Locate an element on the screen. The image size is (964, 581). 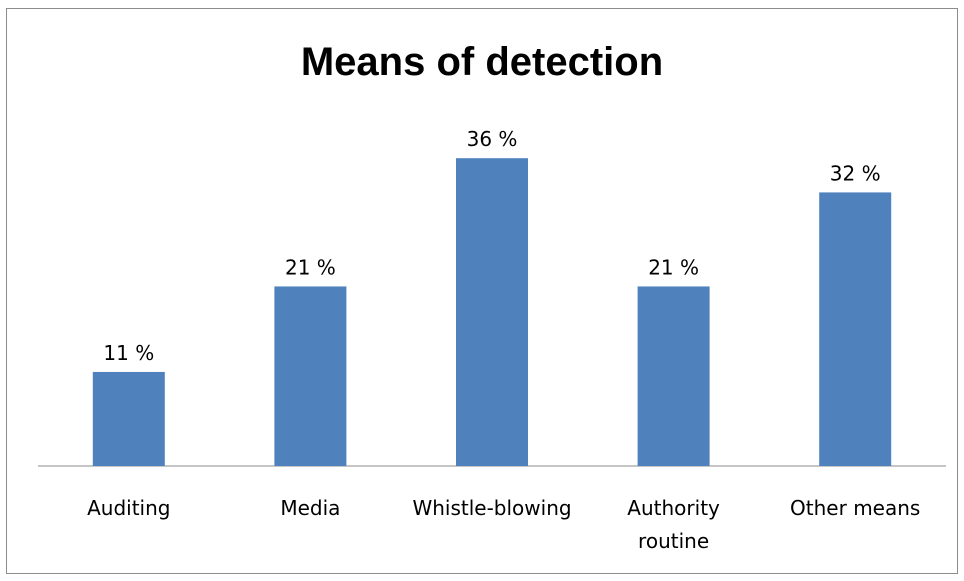
bar-whistle-blowing is located at coordinates (492, 312).